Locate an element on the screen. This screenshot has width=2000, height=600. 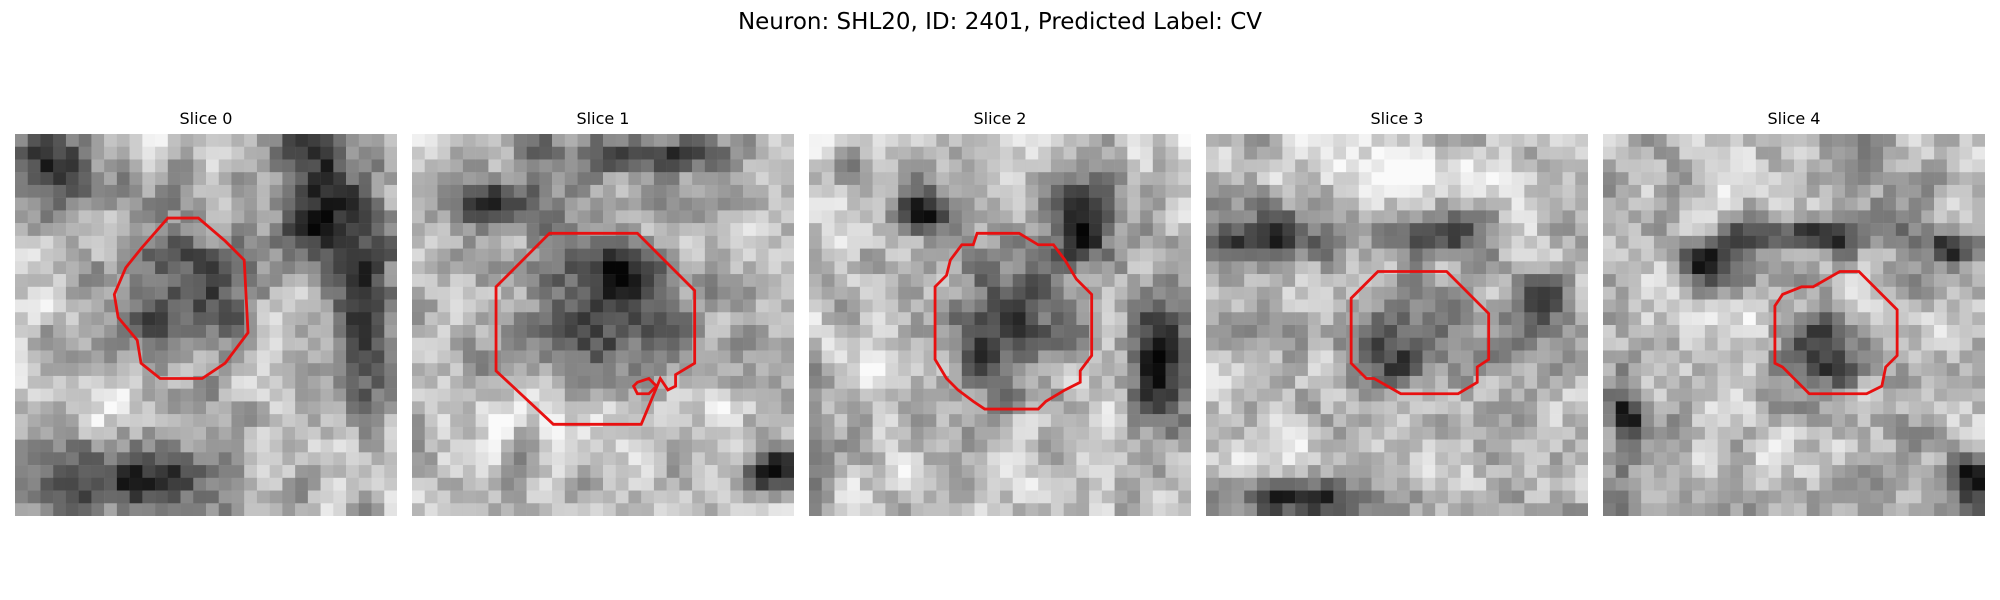
slice-panel-4: Slice 4 is located at coordinates (1794, 312).